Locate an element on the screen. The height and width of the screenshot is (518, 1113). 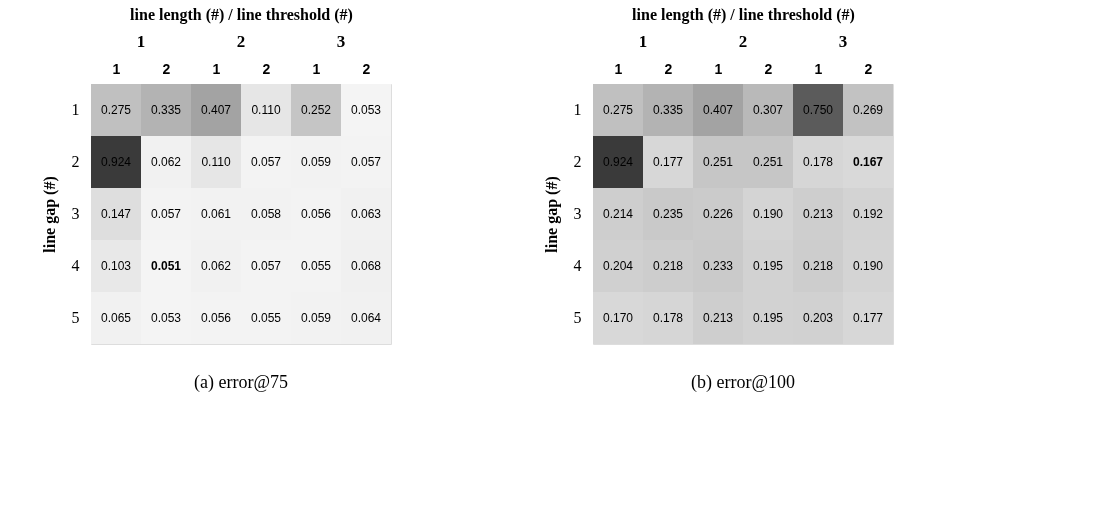
data-label: 0.233 is located at coordinates (718, 266).